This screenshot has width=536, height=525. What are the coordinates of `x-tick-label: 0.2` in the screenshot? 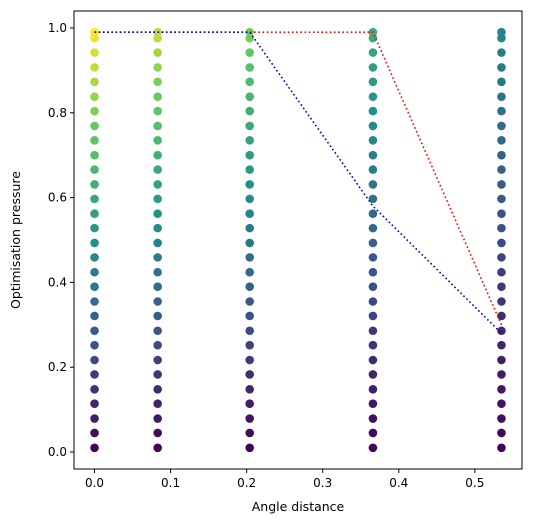 It's located at (246, 483).